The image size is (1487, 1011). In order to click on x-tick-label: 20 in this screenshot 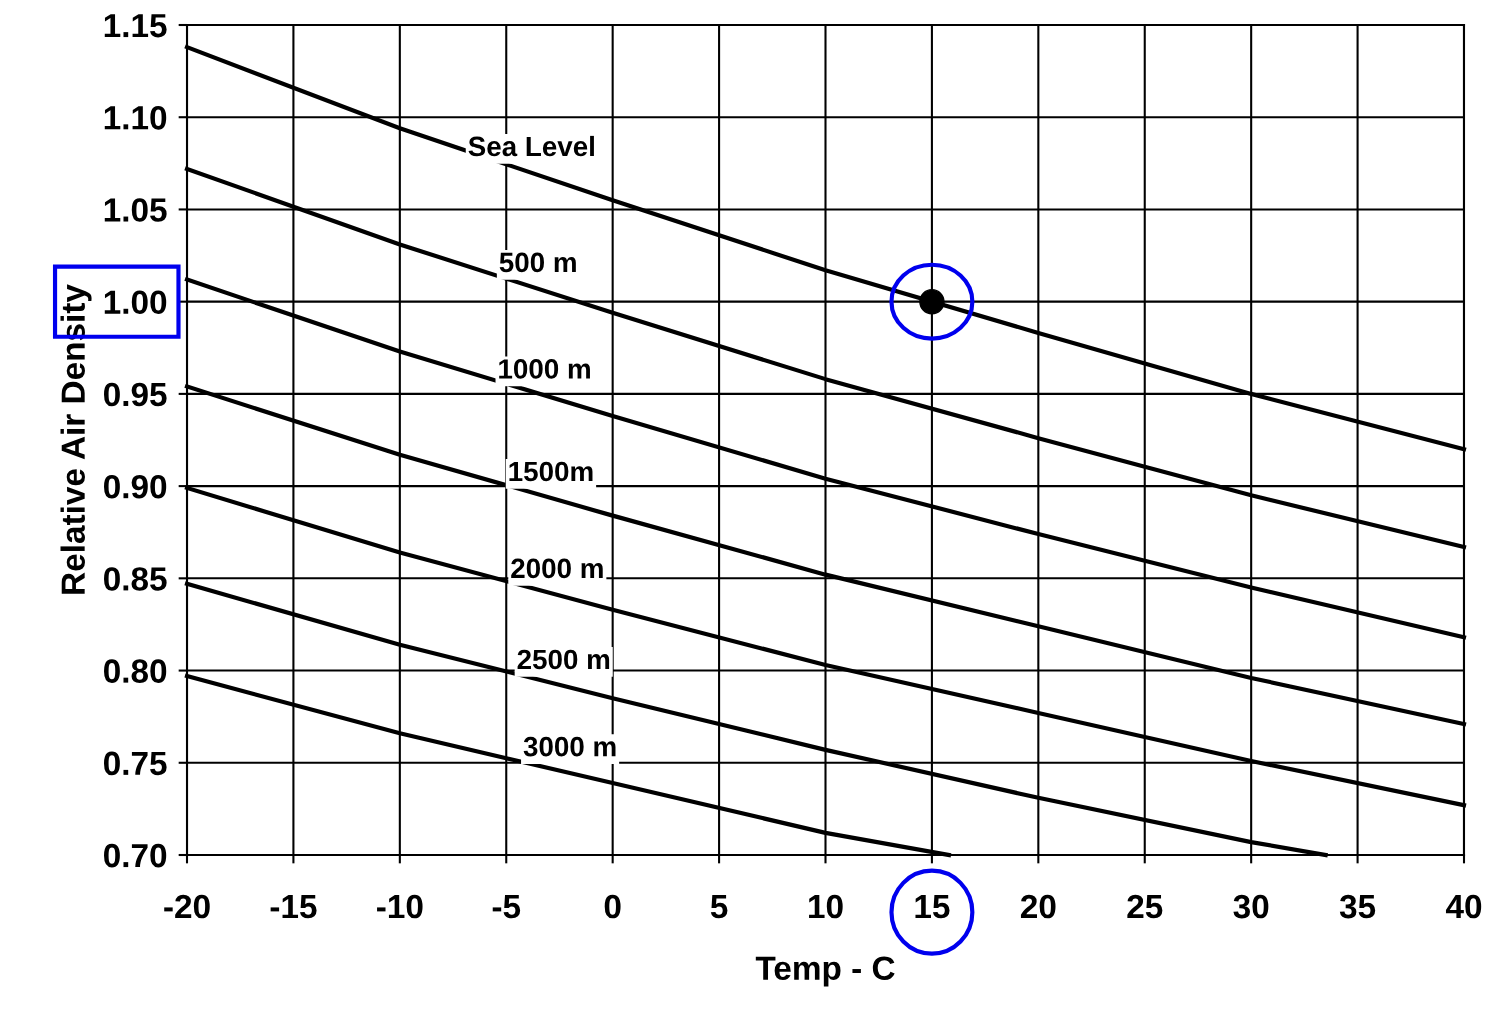, I will do `click(1038, 906)`.